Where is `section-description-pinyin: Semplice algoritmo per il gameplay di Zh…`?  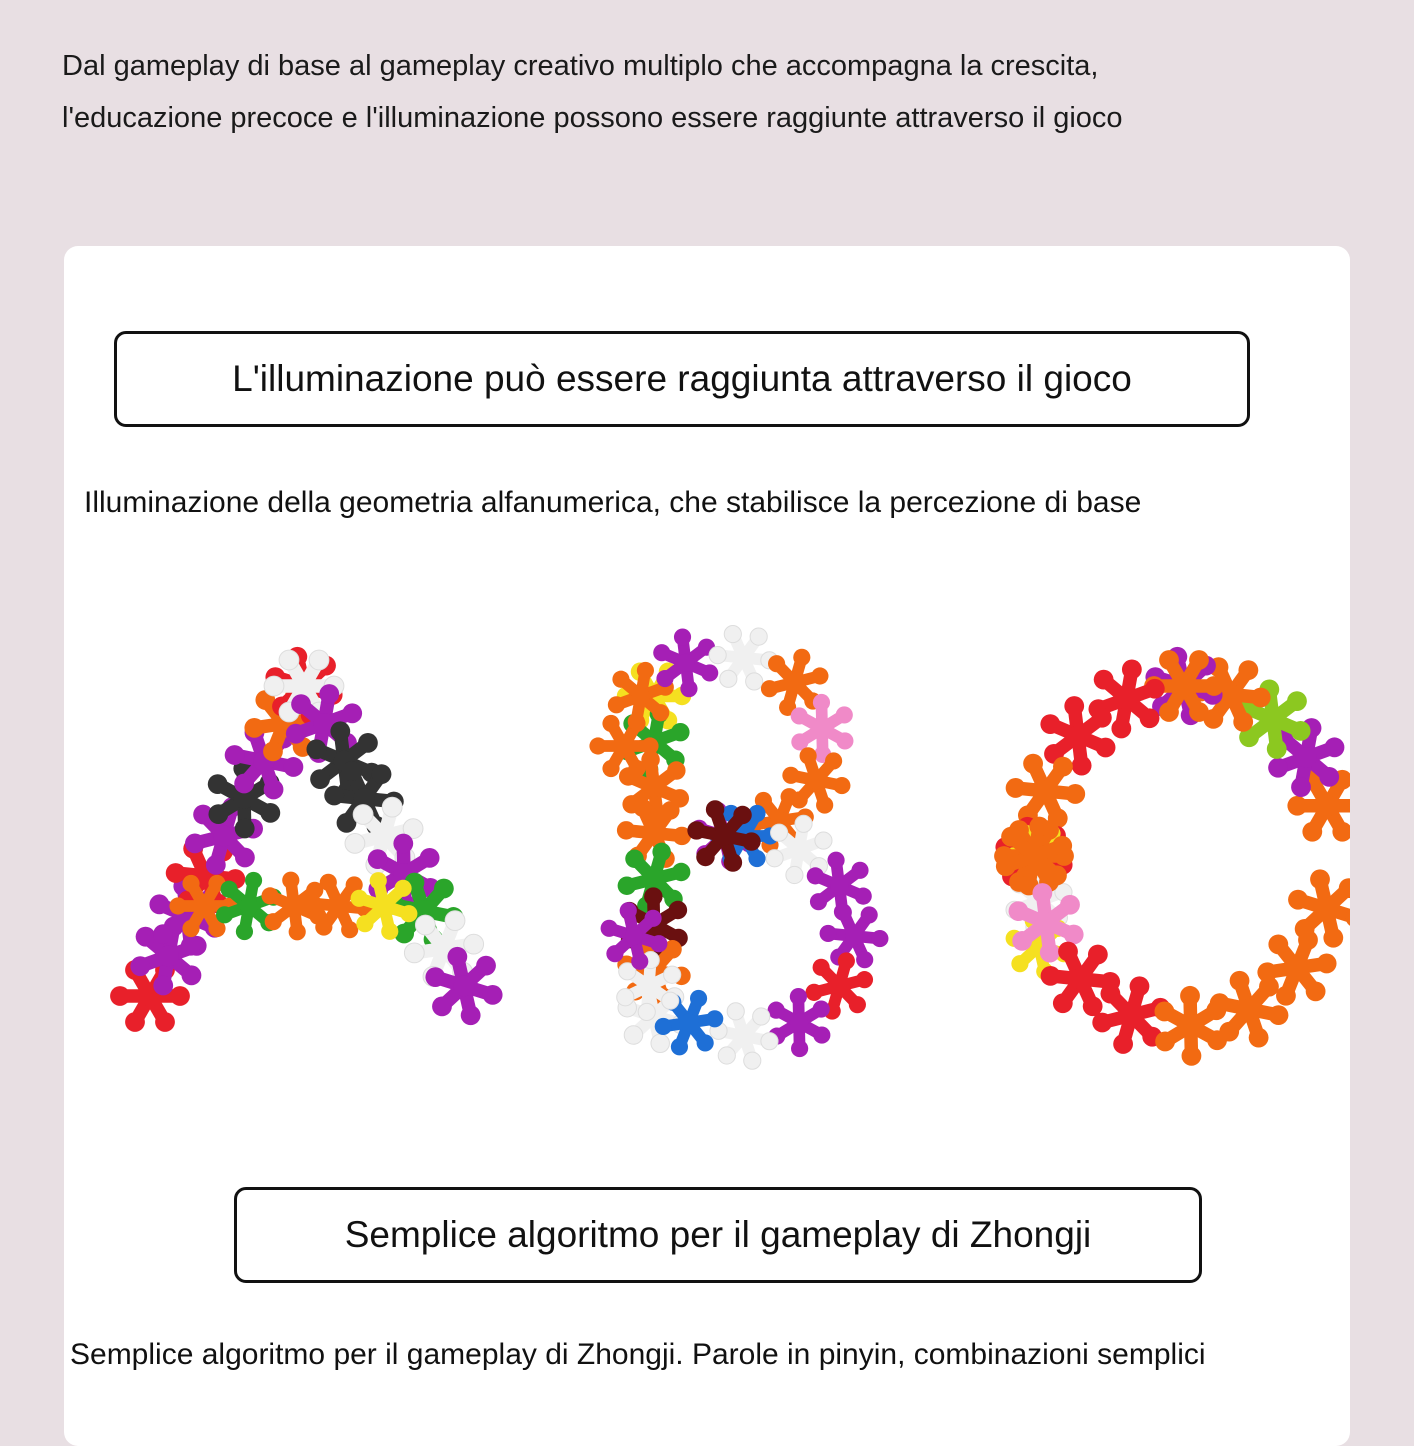
section-description-pinyin: Semplice algoritmo per il gameplay di Zh… is located at coordinates (638, 1354).